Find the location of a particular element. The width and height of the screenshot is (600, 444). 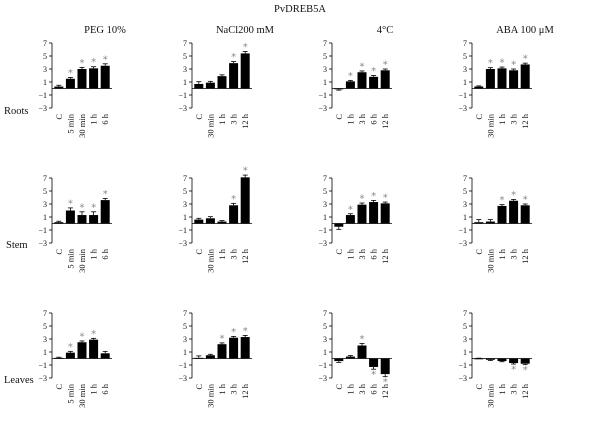

panel-roots-3: 7 5 3 1 −1 −3 C * 1 h * 3 h * 6 h * 12 h is located at coordinates (355, 84).